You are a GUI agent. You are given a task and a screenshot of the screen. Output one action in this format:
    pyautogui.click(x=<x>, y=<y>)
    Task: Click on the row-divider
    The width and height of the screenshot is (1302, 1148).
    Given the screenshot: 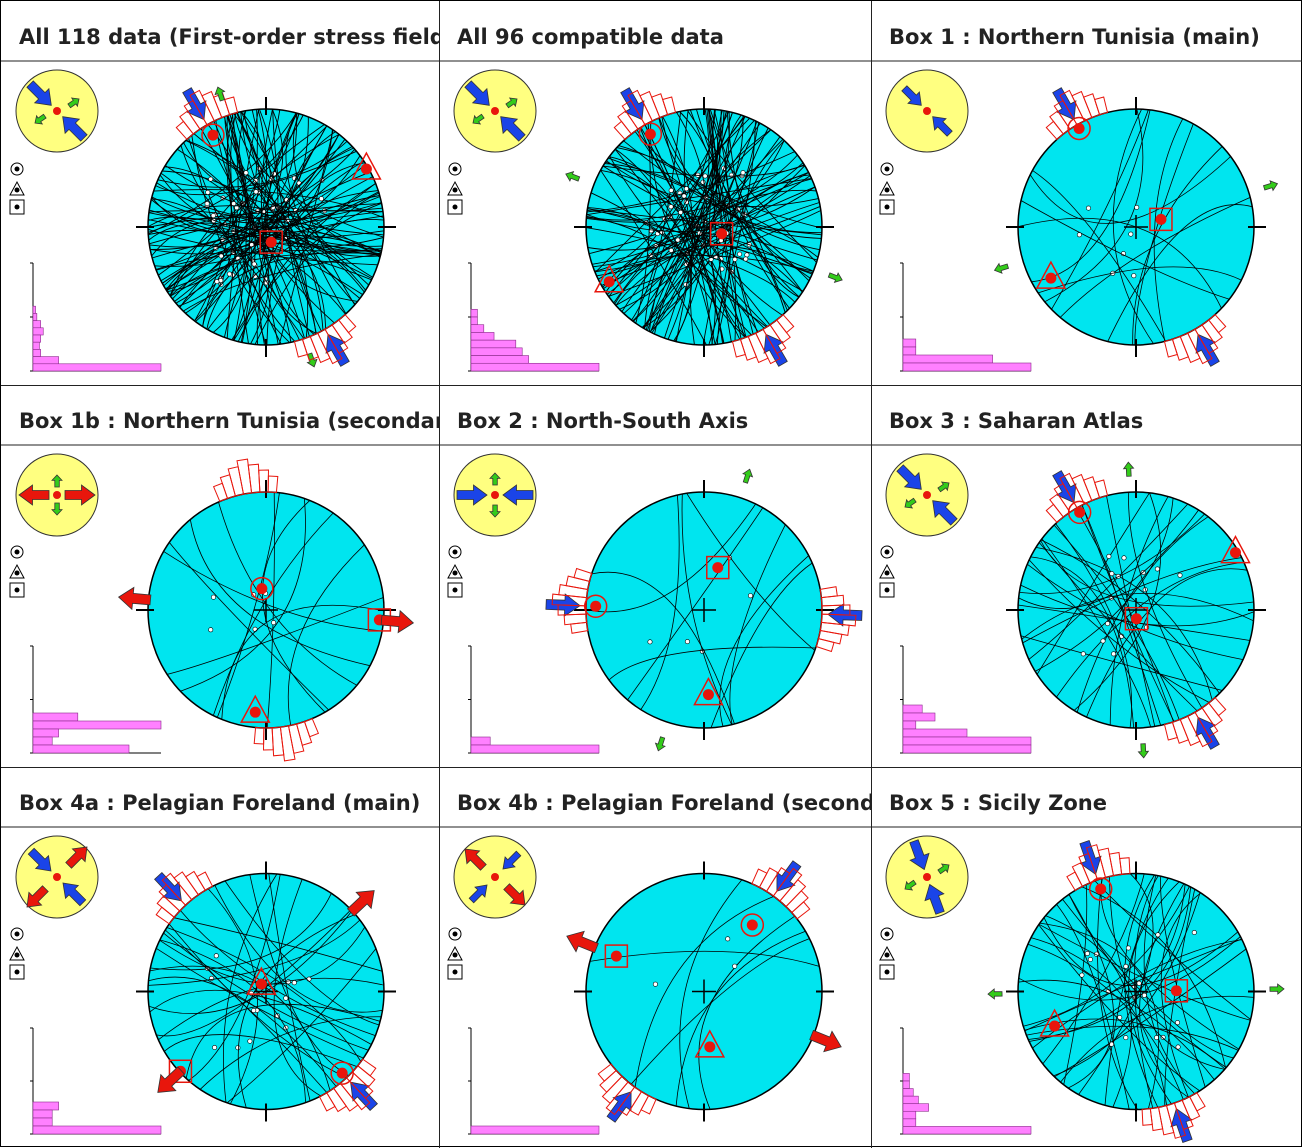 What is the action you would take?
    pyautogui.click(x=651, y=385)
    